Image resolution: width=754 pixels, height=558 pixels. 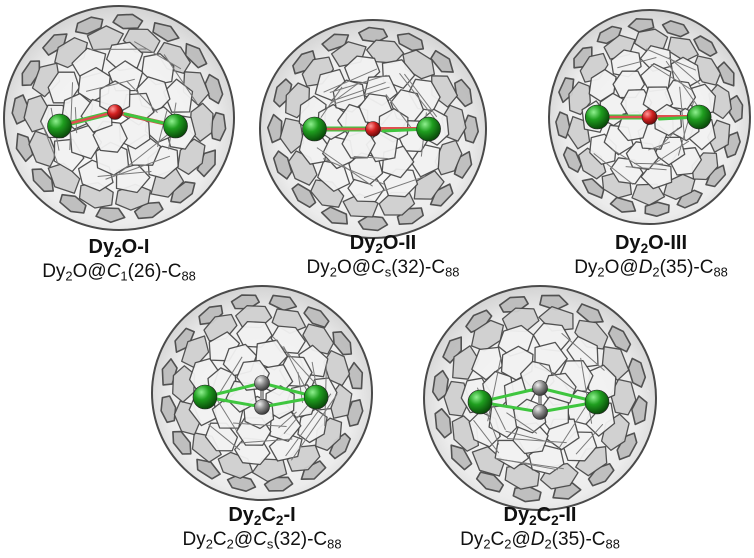 I want to click on panel-label-5: Dy2C2-II Dy2C2@D2(35)-C88, so click(x=540, y=527).